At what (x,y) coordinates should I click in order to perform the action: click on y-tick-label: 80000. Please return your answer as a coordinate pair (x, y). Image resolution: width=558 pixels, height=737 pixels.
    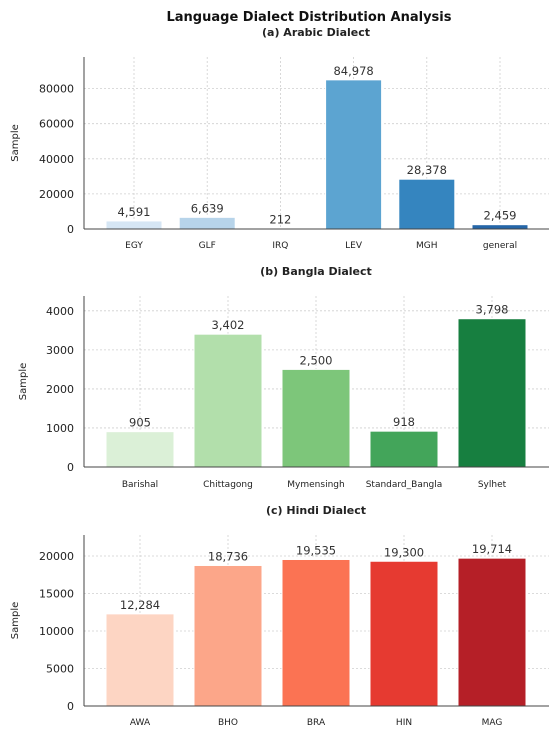
    Looking at the image, I should click on (56, 89).